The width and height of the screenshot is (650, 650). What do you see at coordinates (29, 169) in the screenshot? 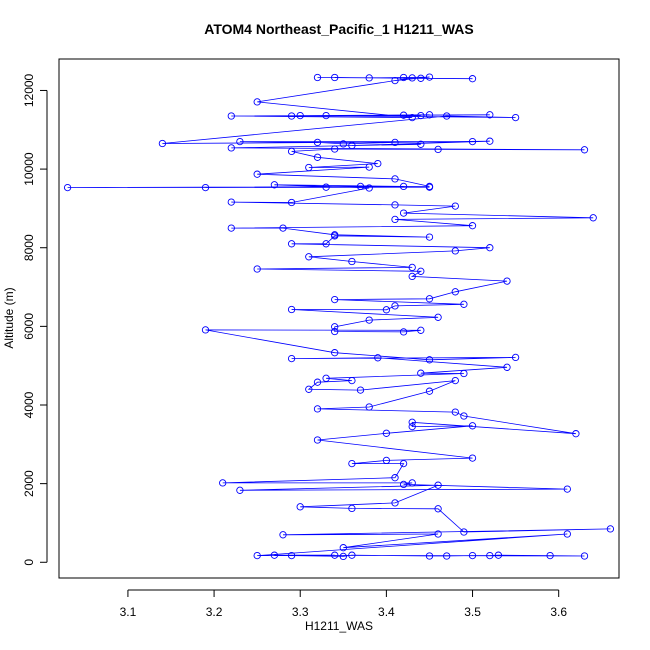
I see `y-tick-label: 10000` at bounding box center [29, 169].